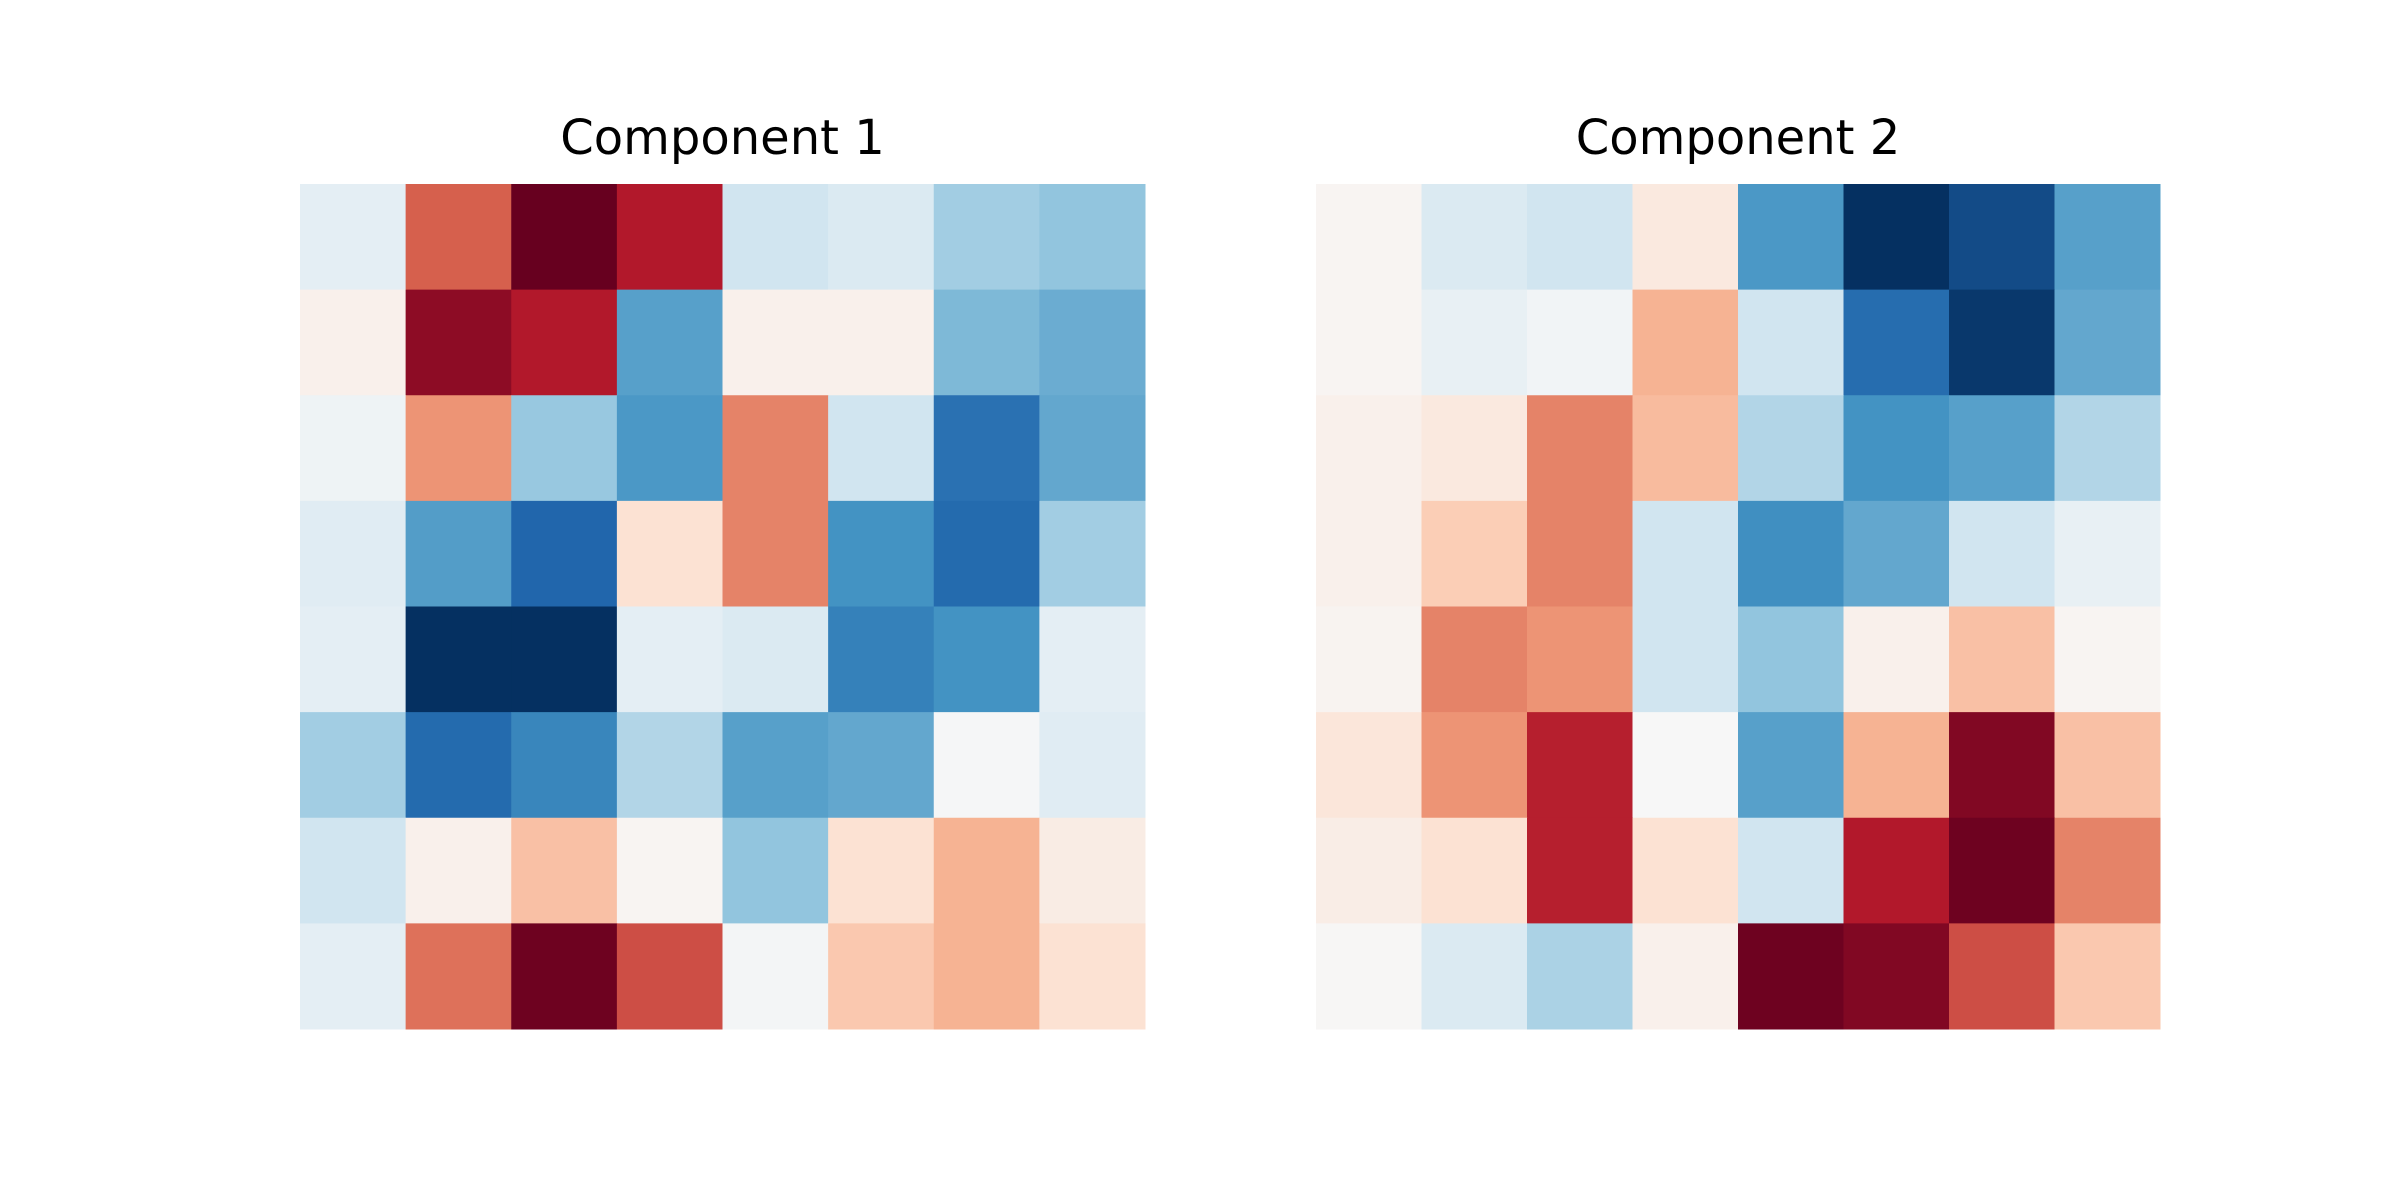  What do you see at coordinates (1738, 138) in the screenshot?
I see `panel-title: Component 2` at bounding box center [1738, 138].